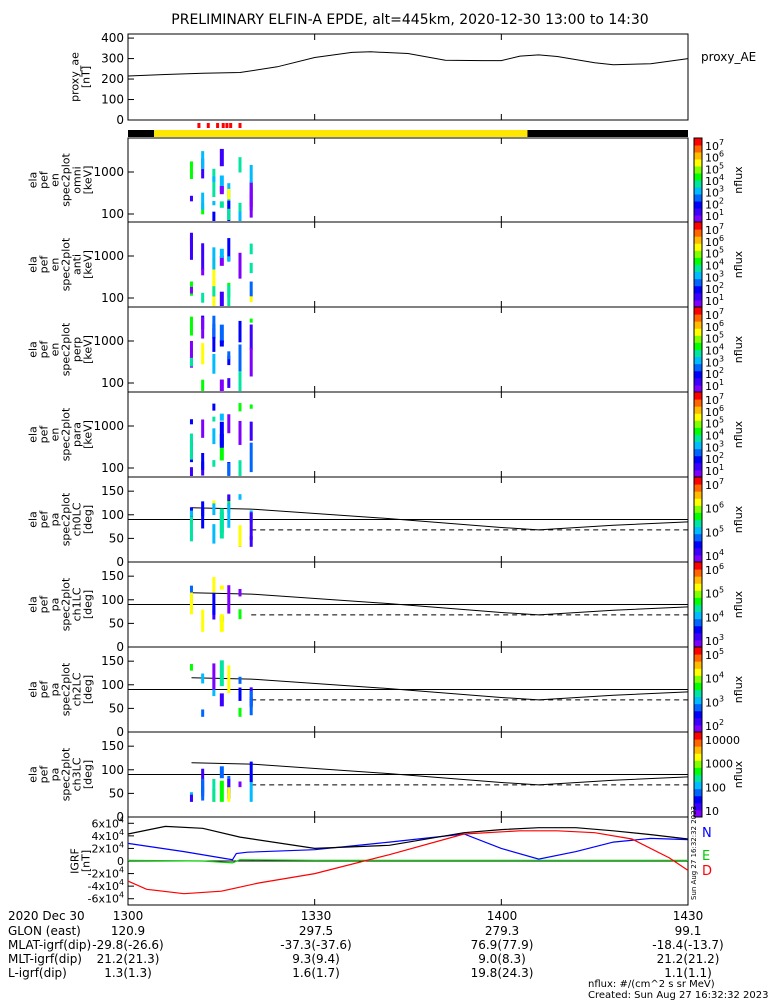  Describe the element at coordinates (738, 604) in the screenshot. I see `pitch-angle-colorbar-title-group: nflux` at that location.